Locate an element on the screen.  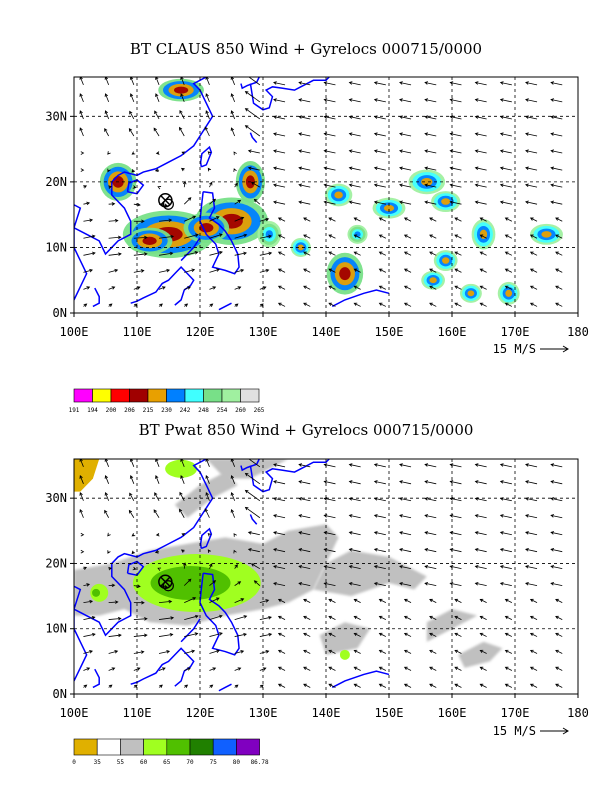
y-tick-label: 10N is located at coordinates (56, 629).